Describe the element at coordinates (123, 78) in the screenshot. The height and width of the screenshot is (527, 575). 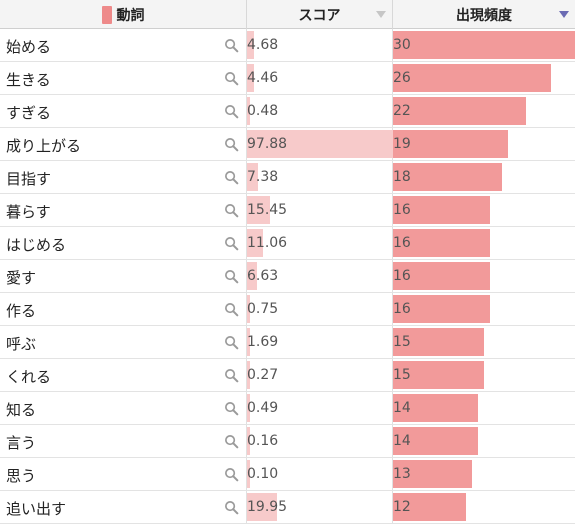
I see `verb-cell: 生きる` at that location.